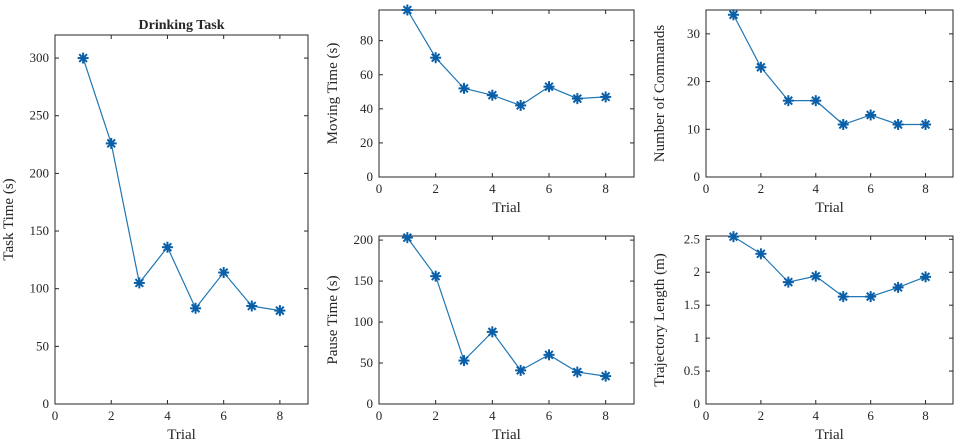 The height and width of the screenshot is (448, 957). What do you see at coordinates (692, 304) in the screenshot?
I see `y-tick-label: 1.5` at bounding box center [692, 304].